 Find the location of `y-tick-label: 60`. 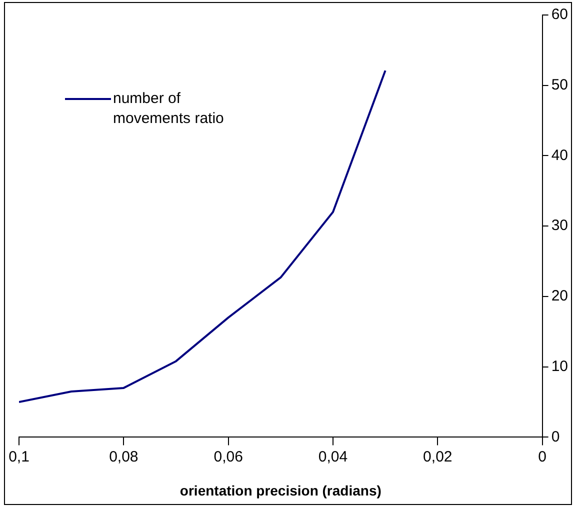

y-tick-label: 60 is located at coordinates (559, 15).